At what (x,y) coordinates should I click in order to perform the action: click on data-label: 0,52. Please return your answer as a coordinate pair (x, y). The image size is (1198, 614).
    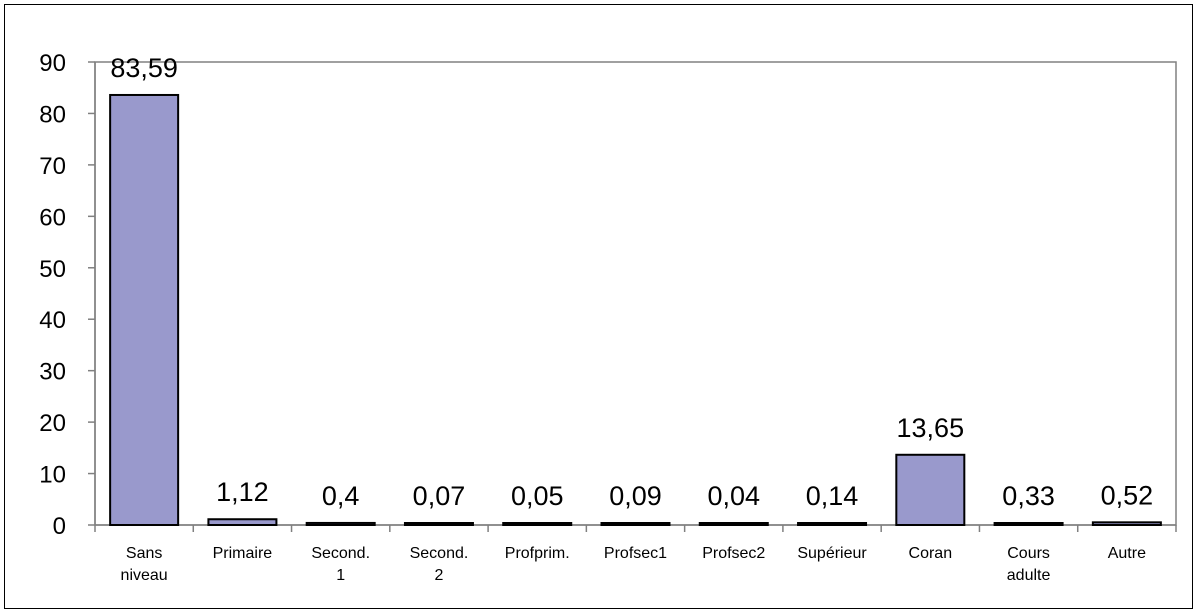
    Looking at the image, I should click on (1127, 495).